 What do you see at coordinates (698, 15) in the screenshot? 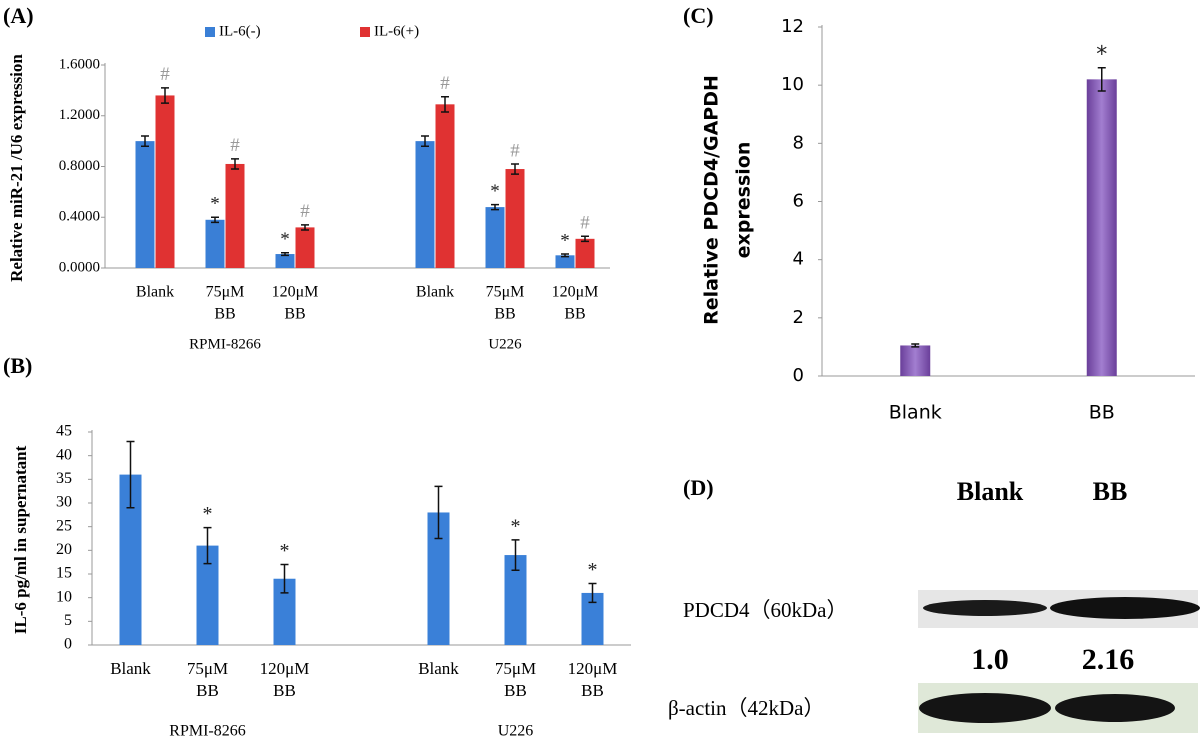
I see `panel-label: (C)` at bounding box center [698, 15].